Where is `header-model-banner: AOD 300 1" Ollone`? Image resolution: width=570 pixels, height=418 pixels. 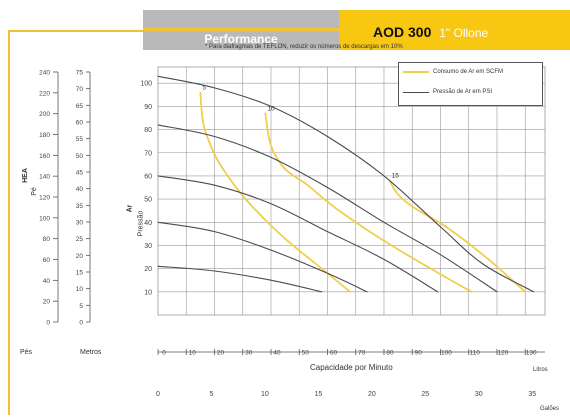 header-model-banner: AOD 300 1" Ollone is located at coordinates (454, 30).